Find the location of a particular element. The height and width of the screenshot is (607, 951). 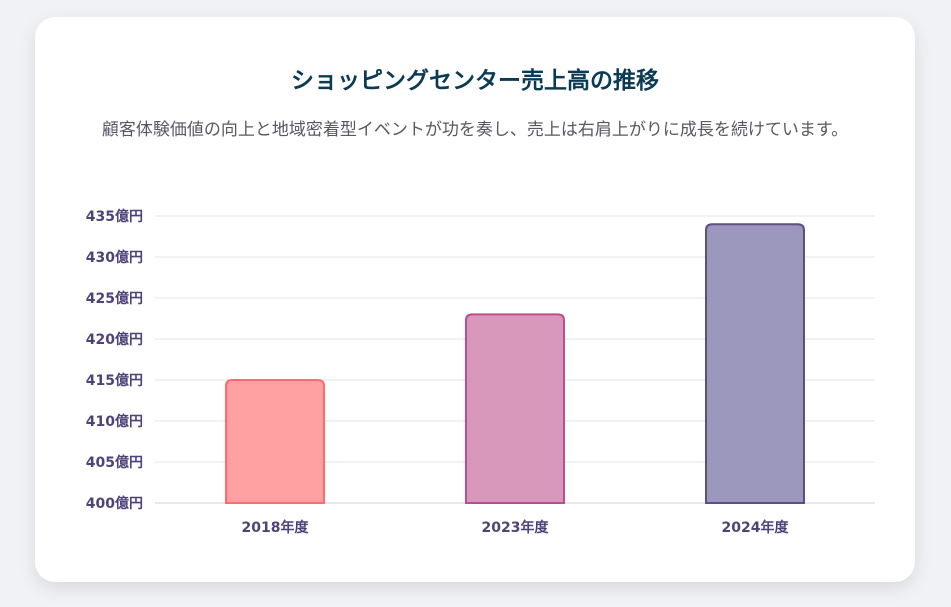

y-tick-label: 400億円 is located at coordinates (114, 503).